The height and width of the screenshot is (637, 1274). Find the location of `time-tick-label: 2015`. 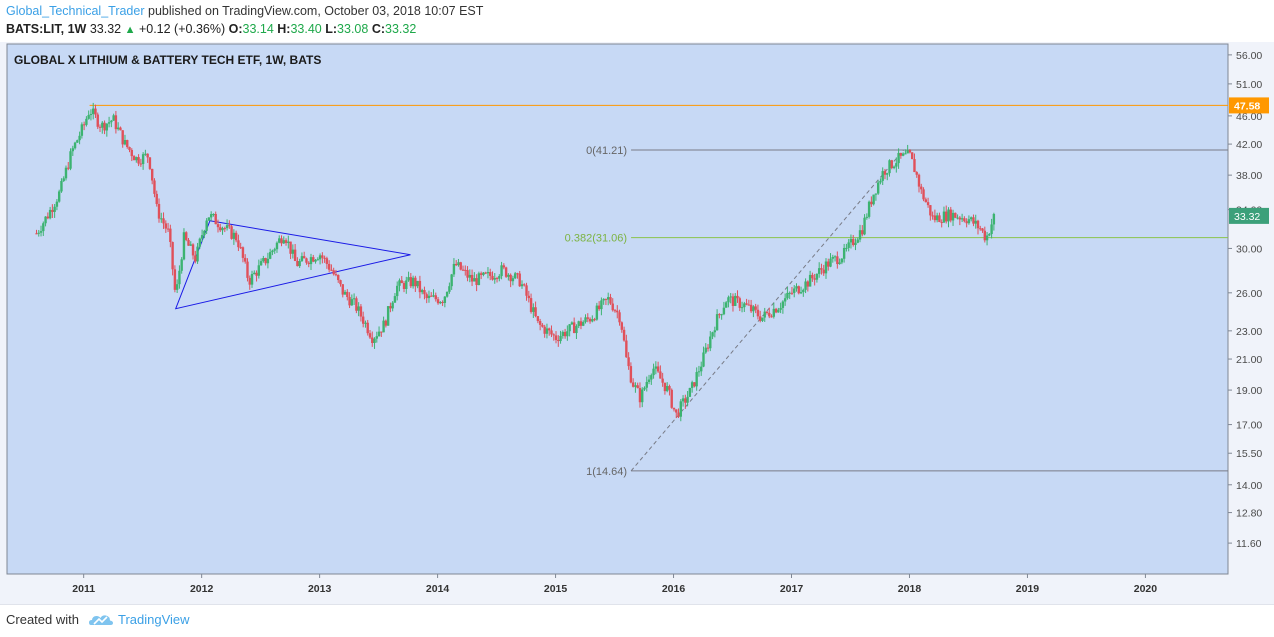

time-tick-label: 2015 is located at coordinates (556, 589).